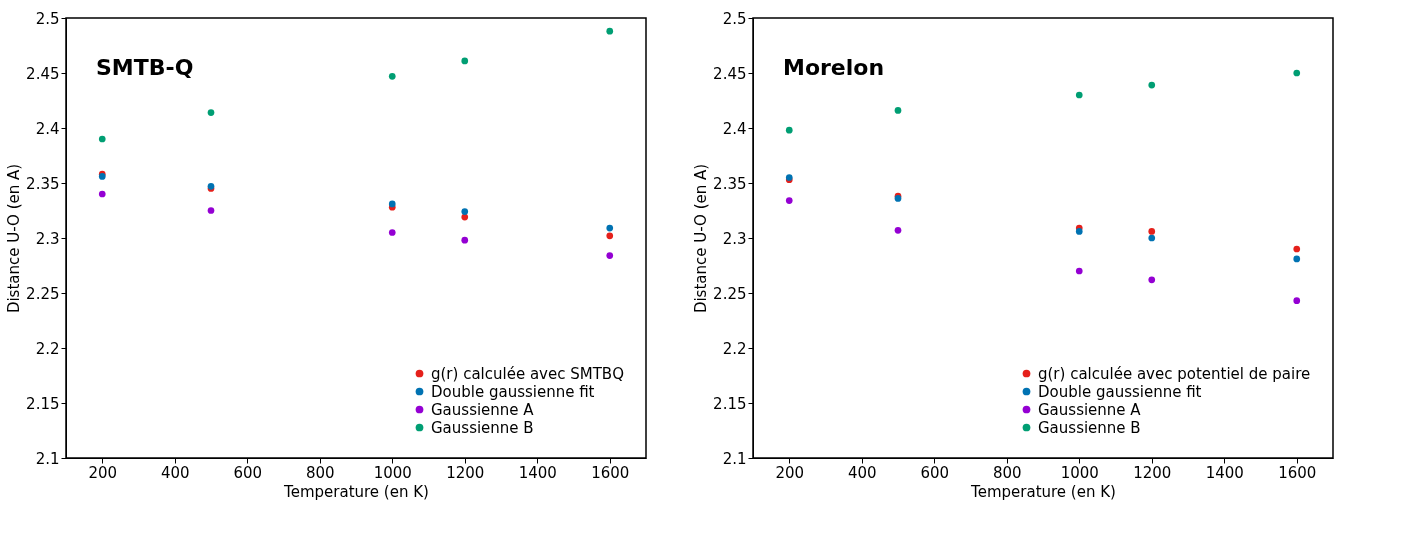  What do you see at coordinates (834, 67) in the screenshot?
I see `annotation: Morelon` at bounding box center [834, 67].